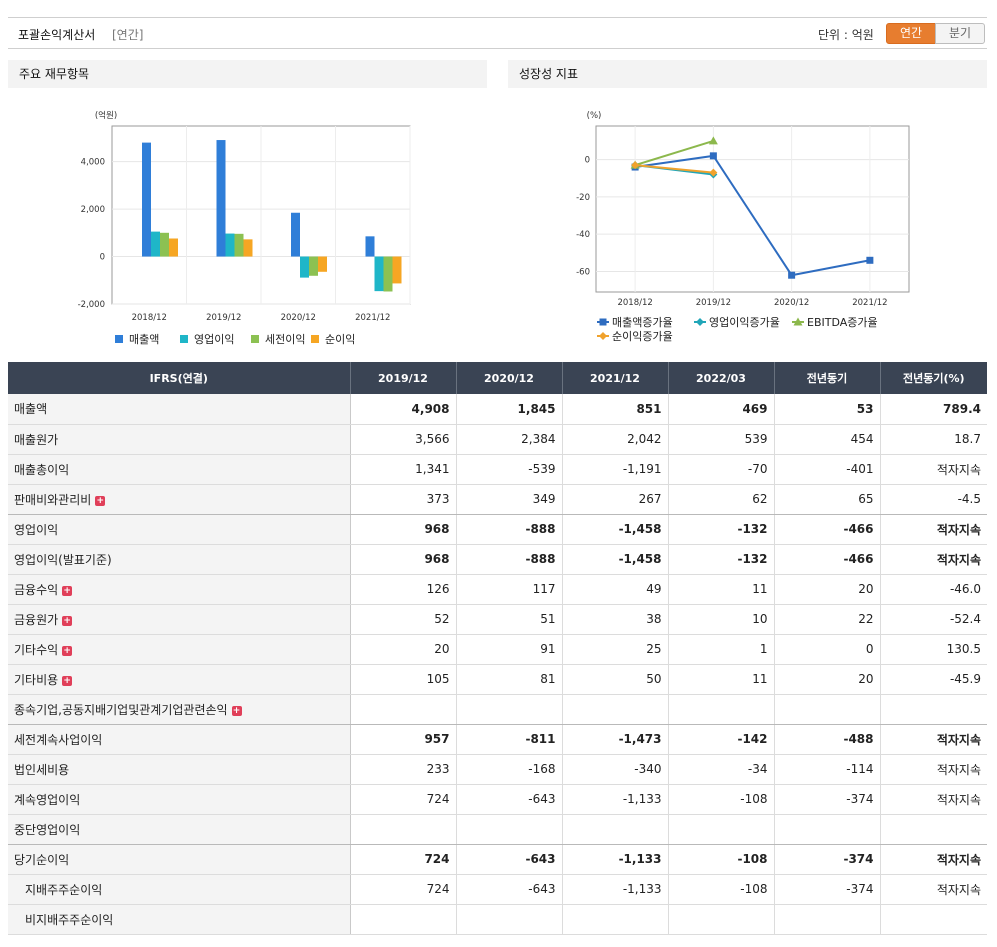 The height and width of the screenshot is (947, 997). What do you see at coordinates (64, 889) in the screenshot?
I see `row-label: 지배주주순이익` at bounding box center [64, 889].